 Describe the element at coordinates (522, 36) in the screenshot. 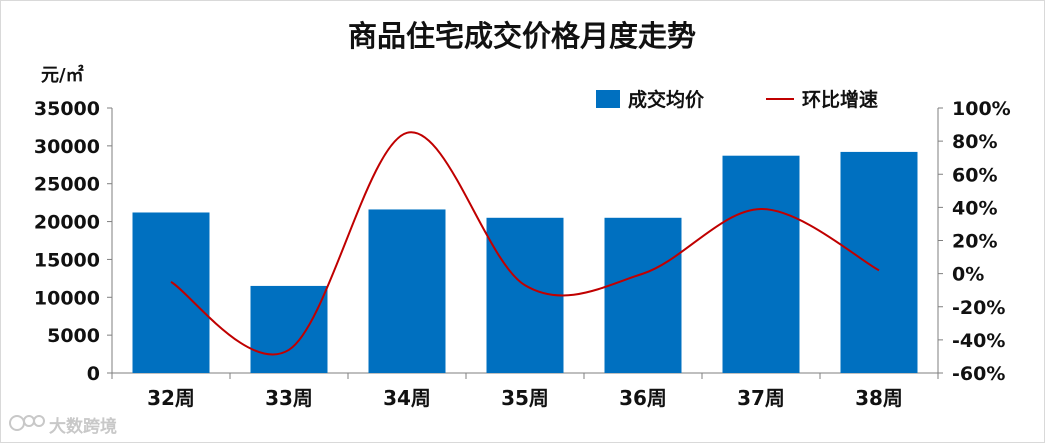

I see `chart-title: 商品住宅成交价格月度走势` at that location.